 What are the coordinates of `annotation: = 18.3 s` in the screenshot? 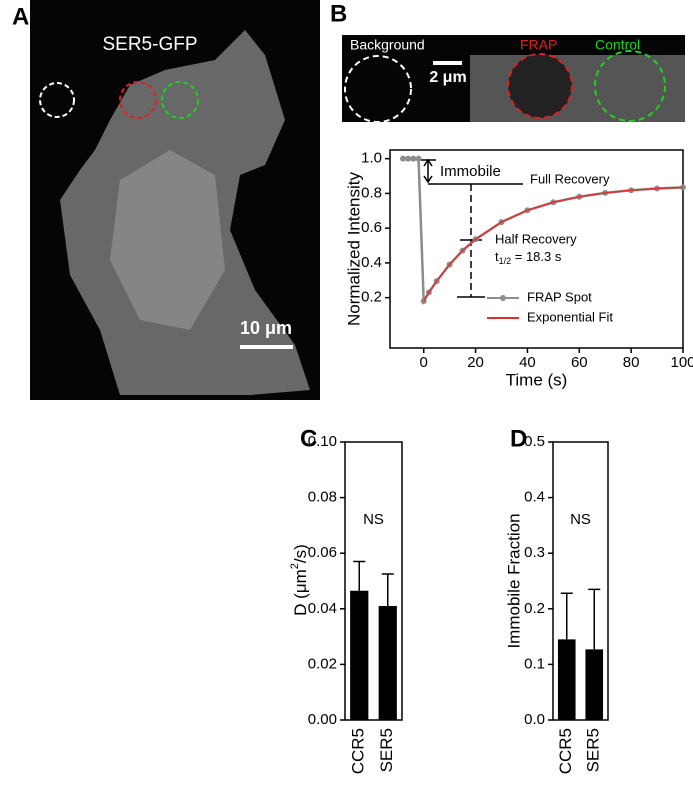 It's located at (536, 256).